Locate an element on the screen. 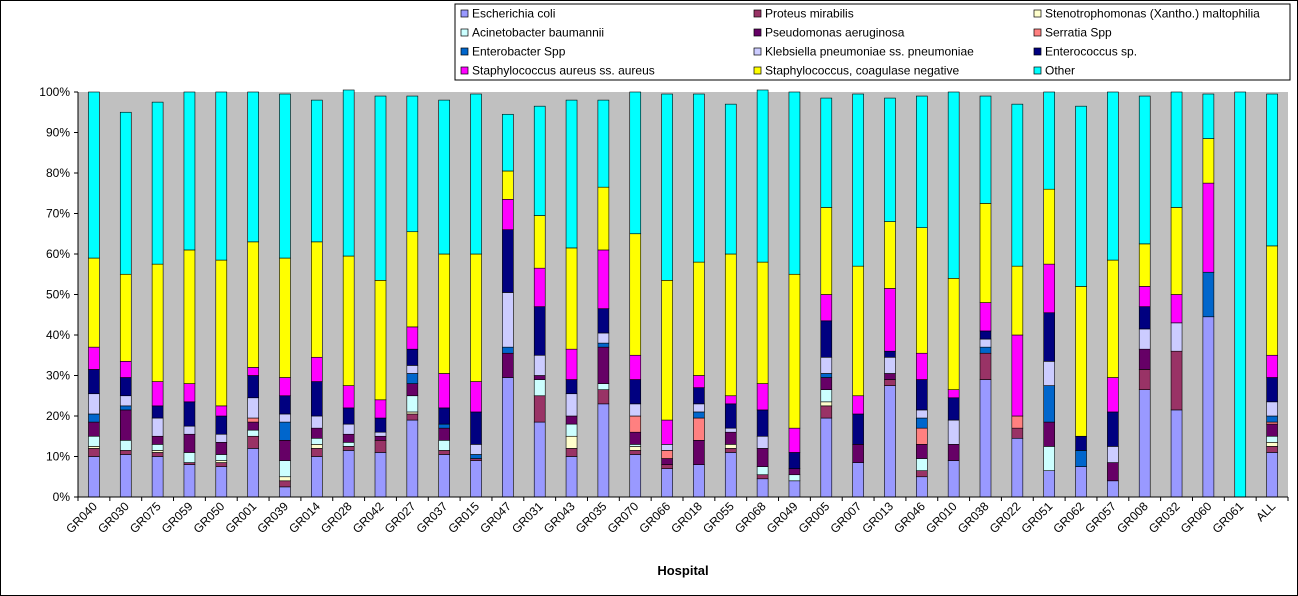  y-tick-label: 60% is located at coordinates (58, 254).